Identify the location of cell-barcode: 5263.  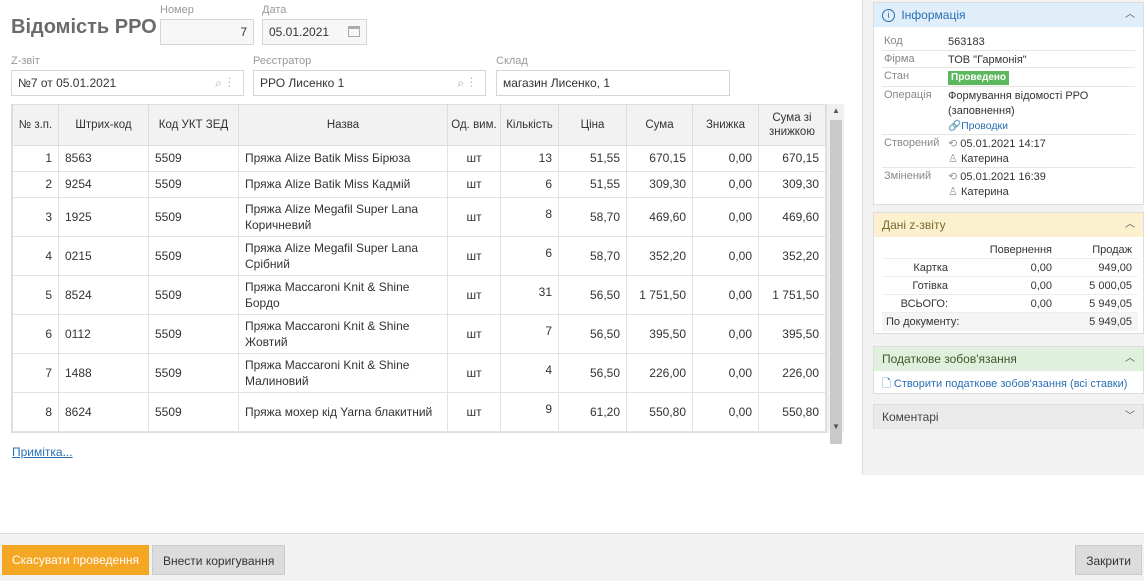
(103, 431).